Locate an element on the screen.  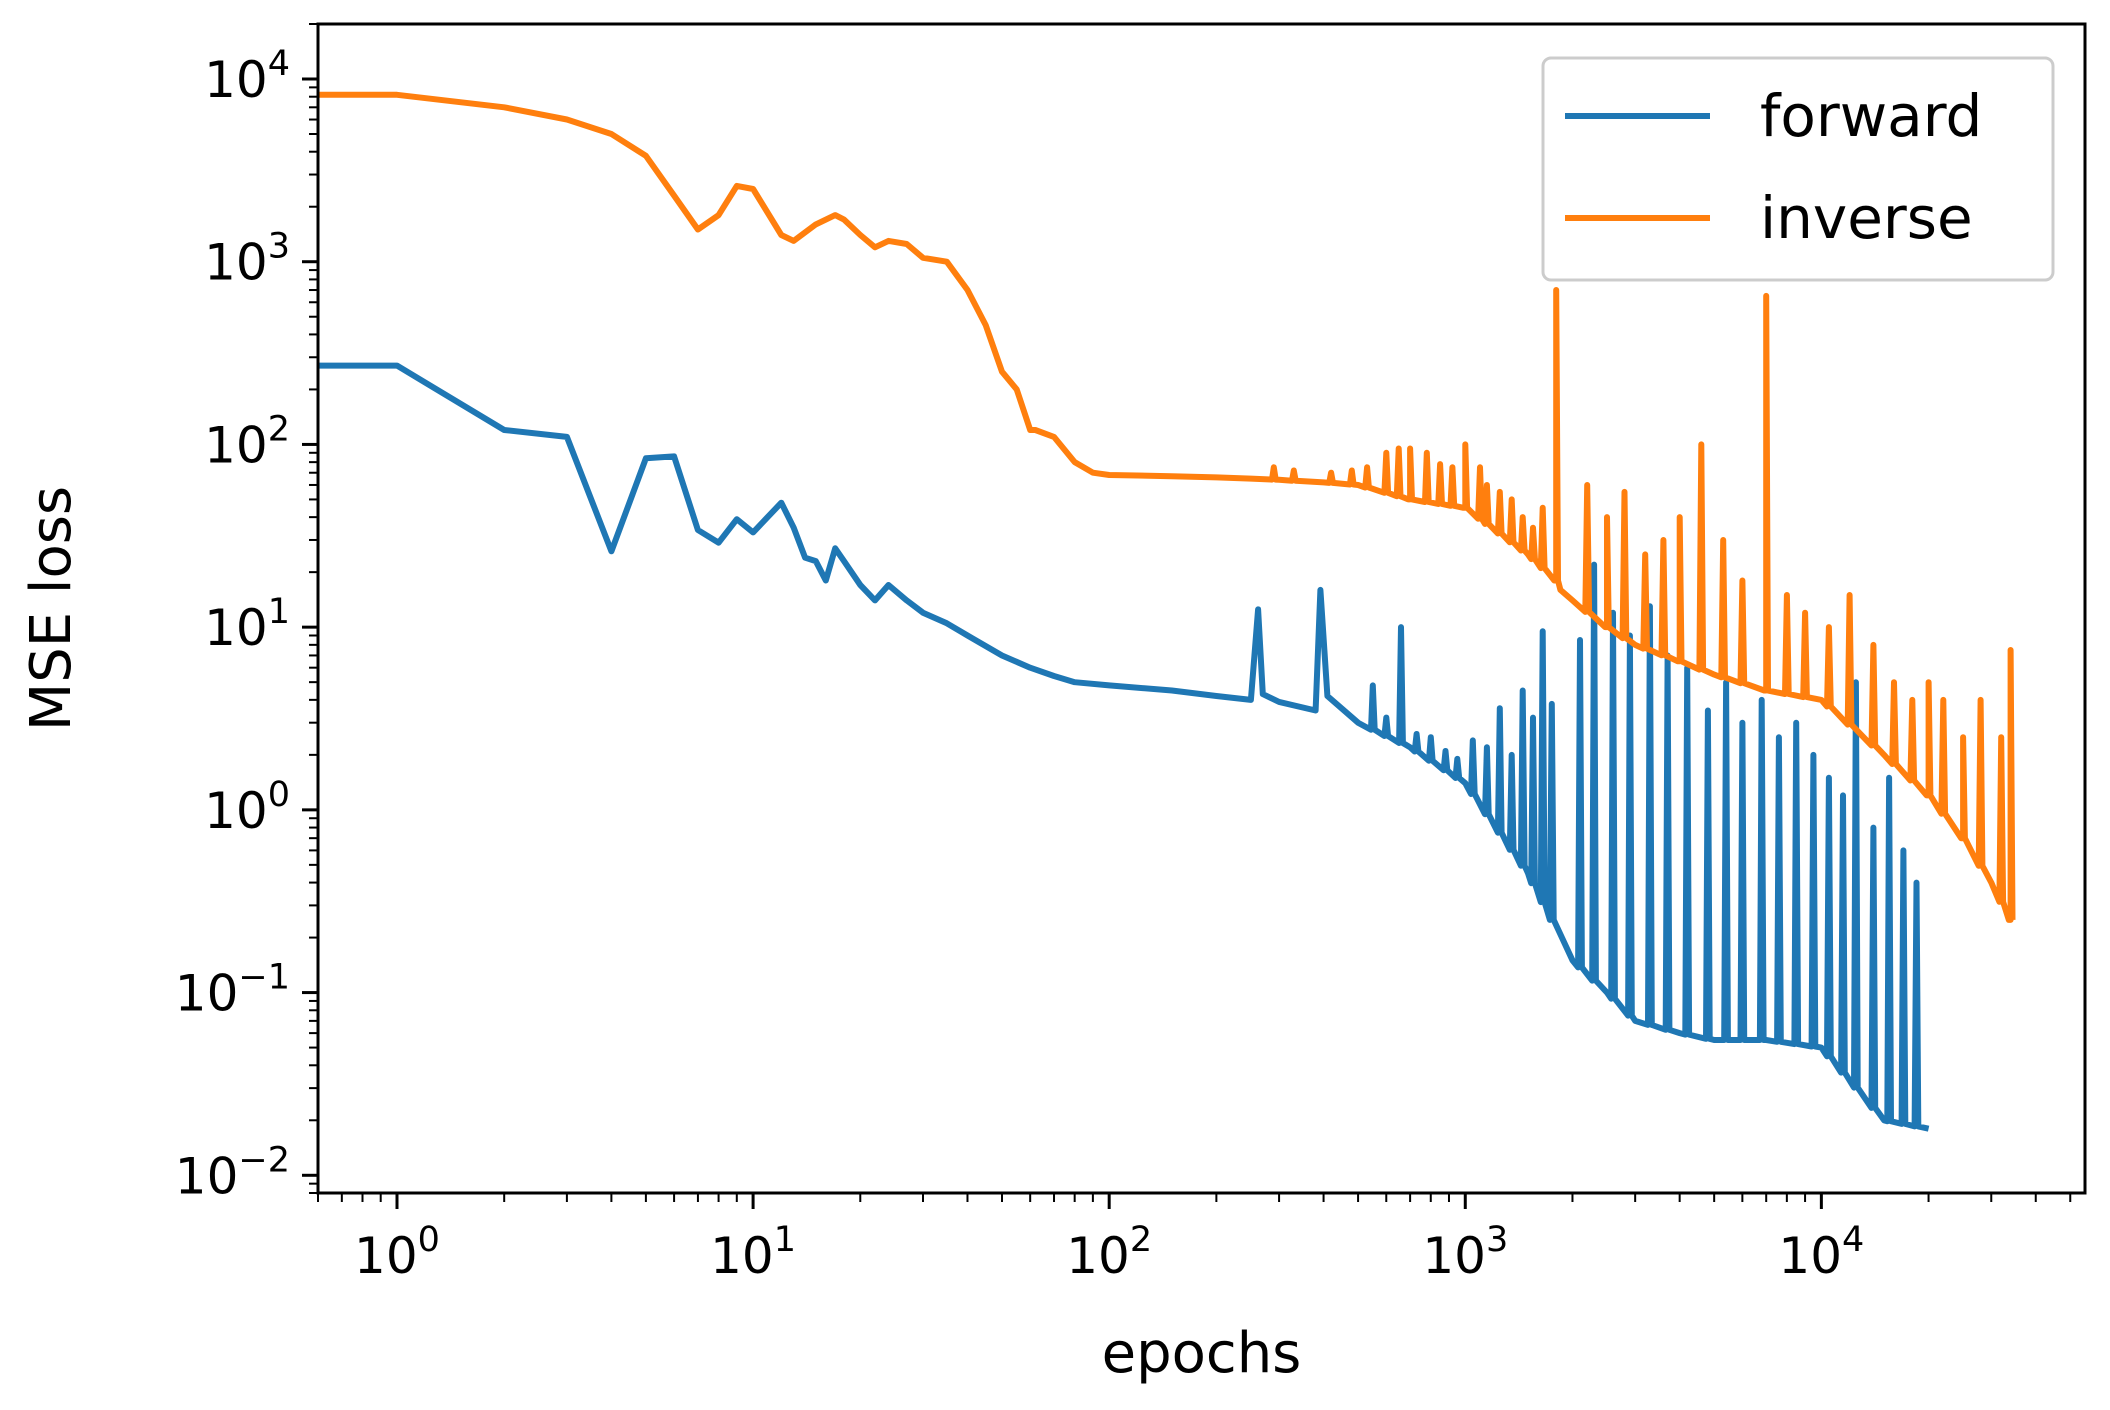
y-tick-label: 10¹ is located at coordinates (247, 624).